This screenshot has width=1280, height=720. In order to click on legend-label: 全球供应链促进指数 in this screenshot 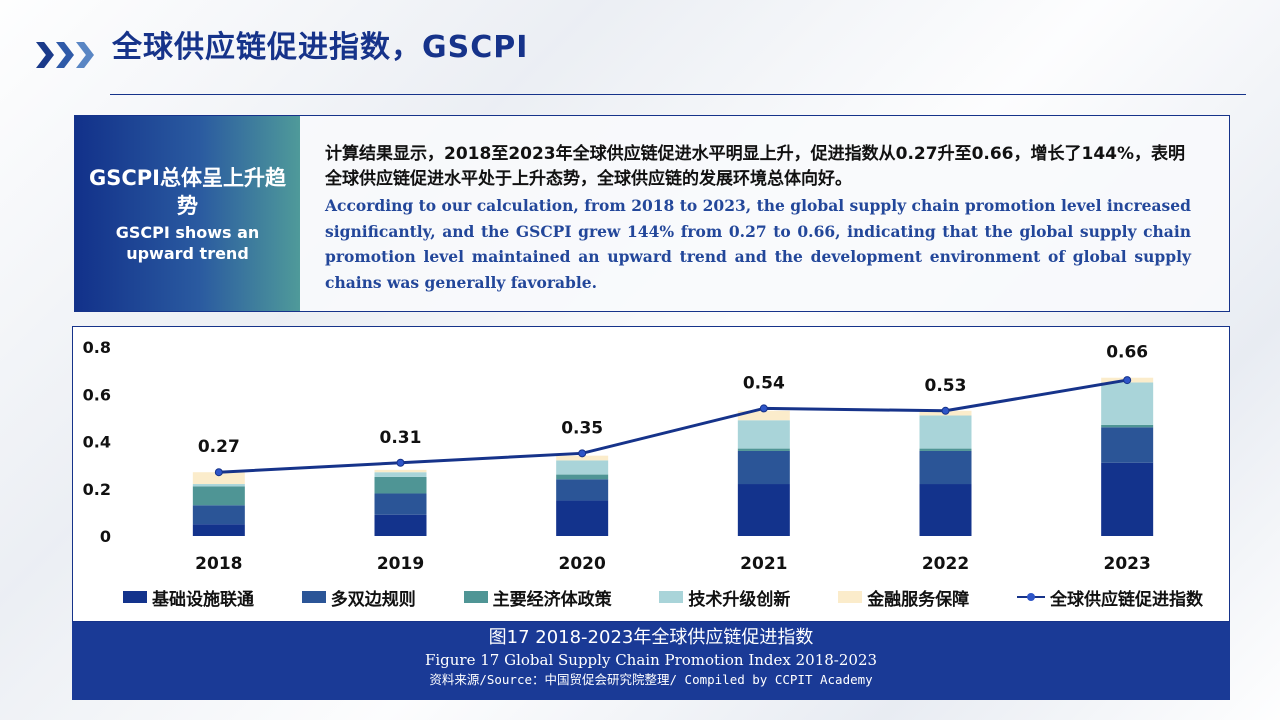, I will do `click(1126, 599)`.